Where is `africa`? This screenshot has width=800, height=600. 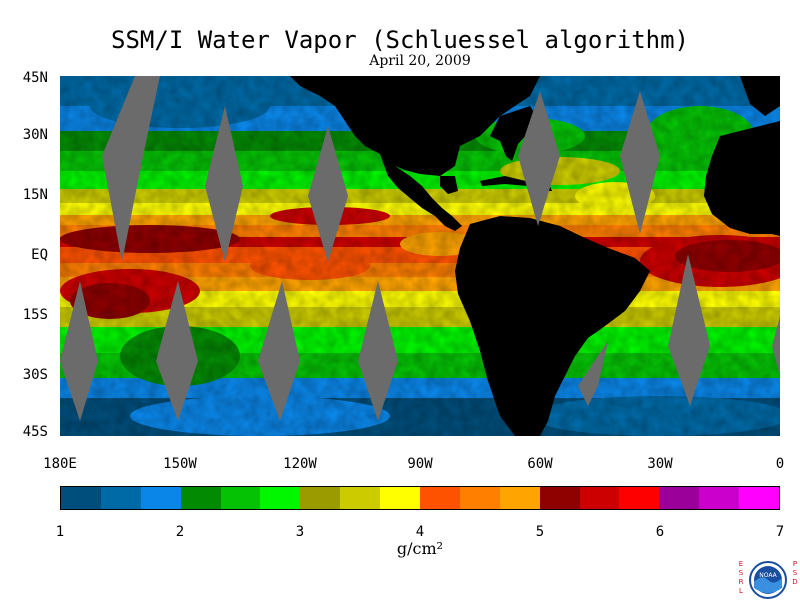
africa is located at coordinates (742, 178).